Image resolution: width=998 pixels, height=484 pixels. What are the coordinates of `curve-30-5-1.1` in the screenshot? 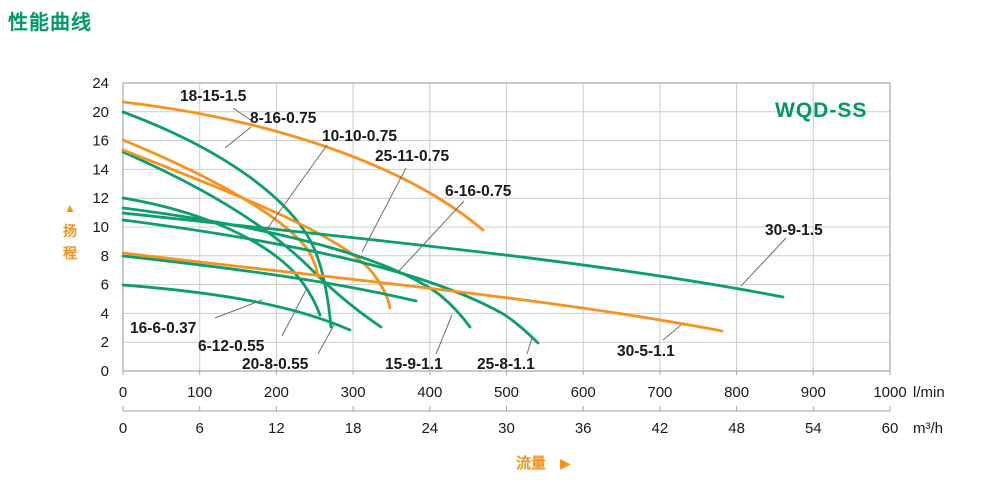 It's located at (422, 292).